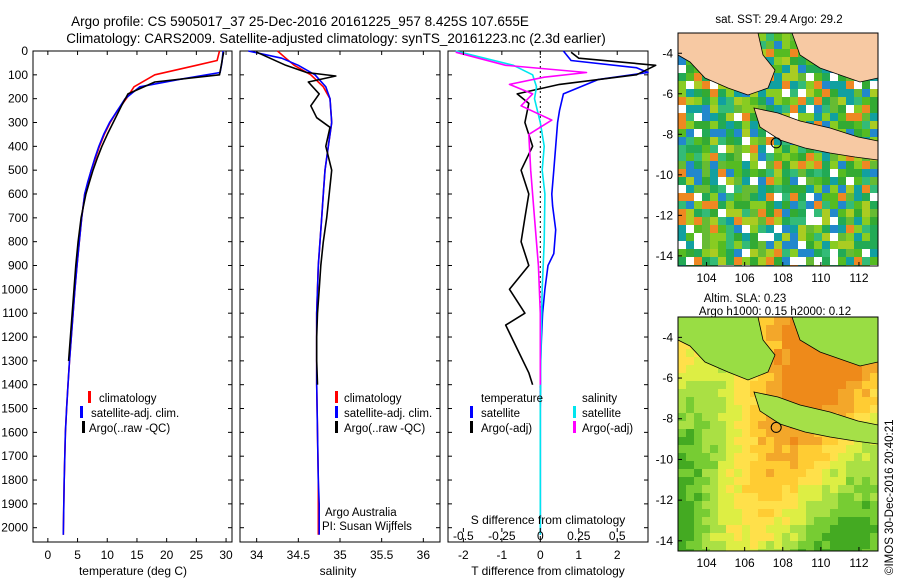  What do you see at coordinates (18, 123) in the screenshot?
I see `y-tick-label: 300` at bounding box center [18, 123].